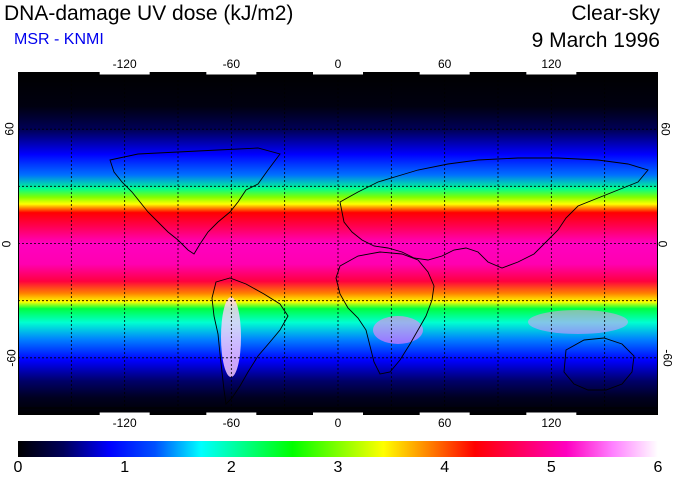 This screenshot has width=678, height=480. What do you see at coordinates (338, 467) in the screenshot?
I see `colorbar-tick-label: 3` at bounding box center [338, 467].